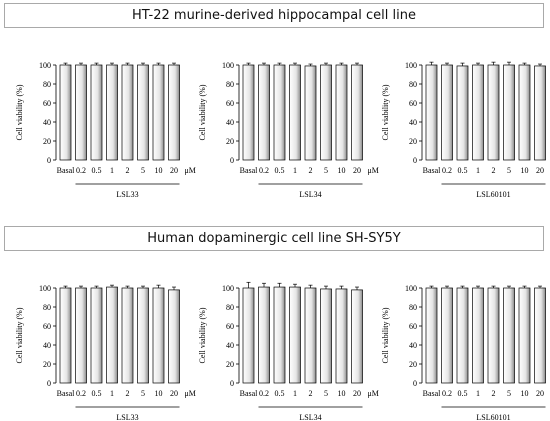  Describe the element at coordinates (66, 393) in the screenshot. I see `chart-3-x-tick-label-0: Basal` at that location.